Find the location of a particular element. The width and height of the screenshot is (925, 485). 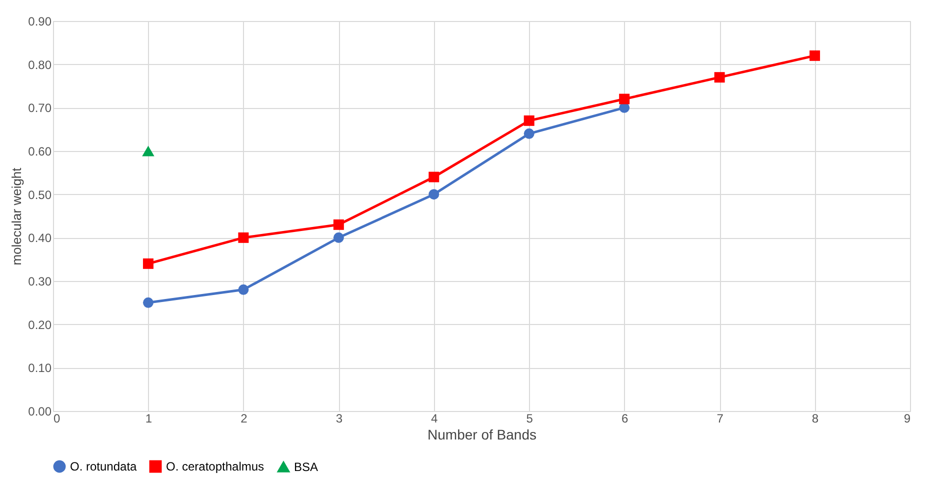

x-tick-label: 2 is located at coordinates (244, 419).